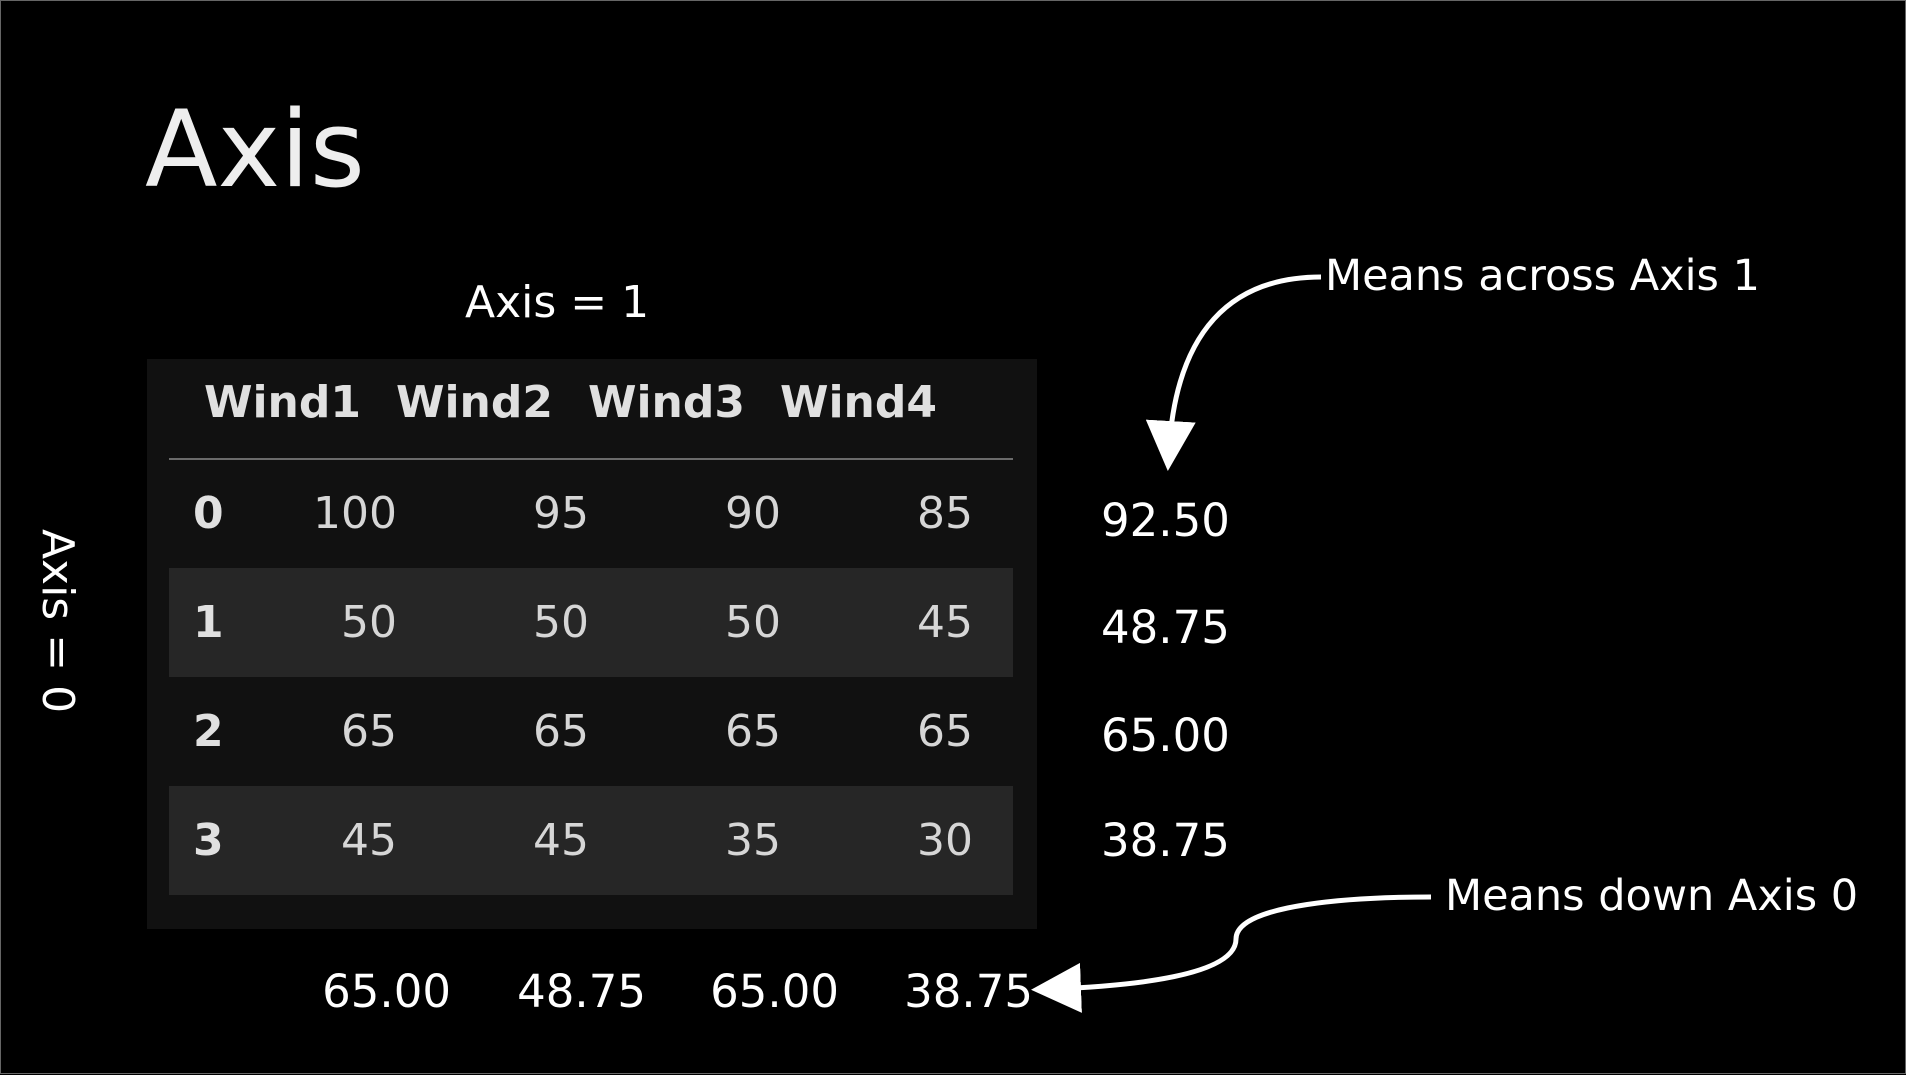  I want to click on table-row: 3 45 45 35 30, so click(591, 840).